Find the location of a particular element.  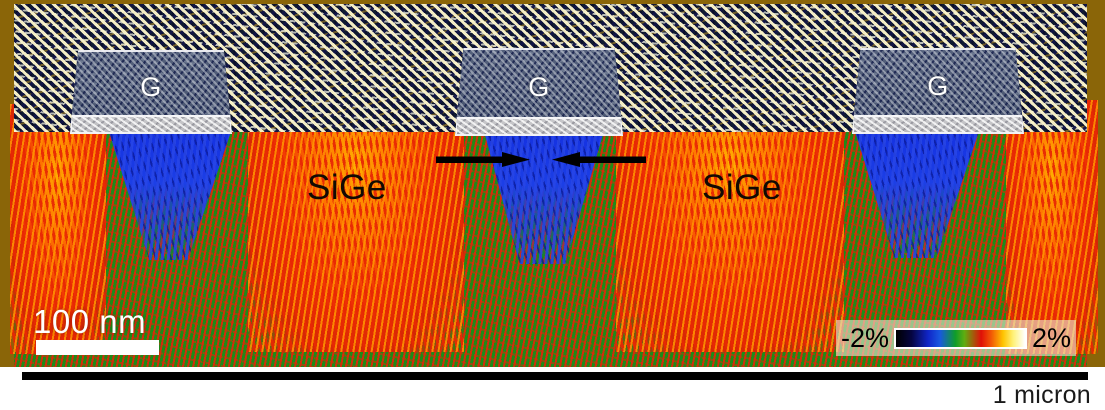

scale-bar-rule is located at coordinates (97, 347).